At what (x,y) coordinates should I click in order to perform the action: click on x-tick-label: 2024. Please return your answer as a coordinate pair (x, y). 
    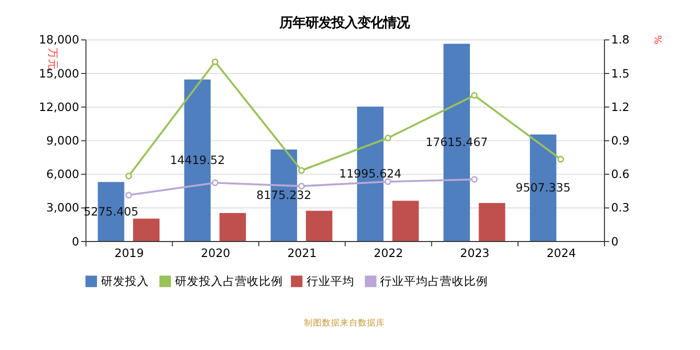
    Looking at the image, I should click on (561, 253).